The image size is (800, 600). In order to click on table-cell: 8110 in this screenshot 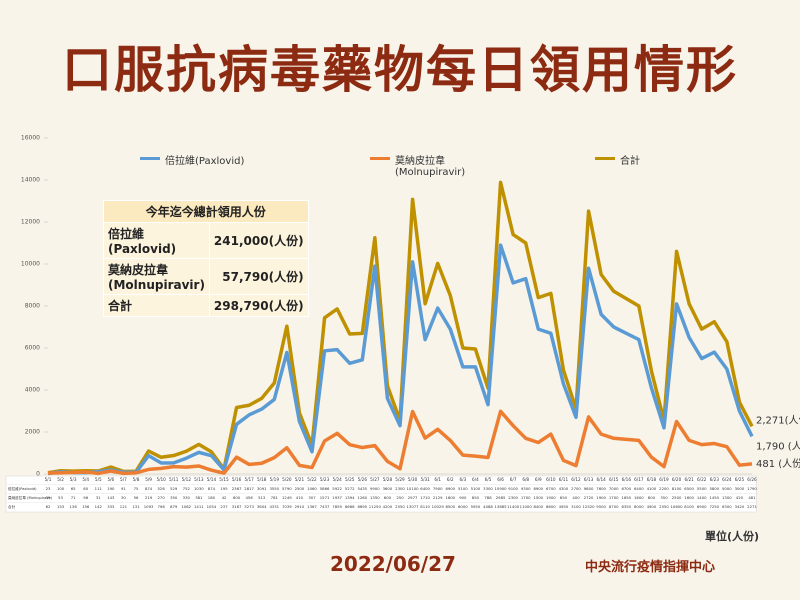, I will do `click(425, 506)`.